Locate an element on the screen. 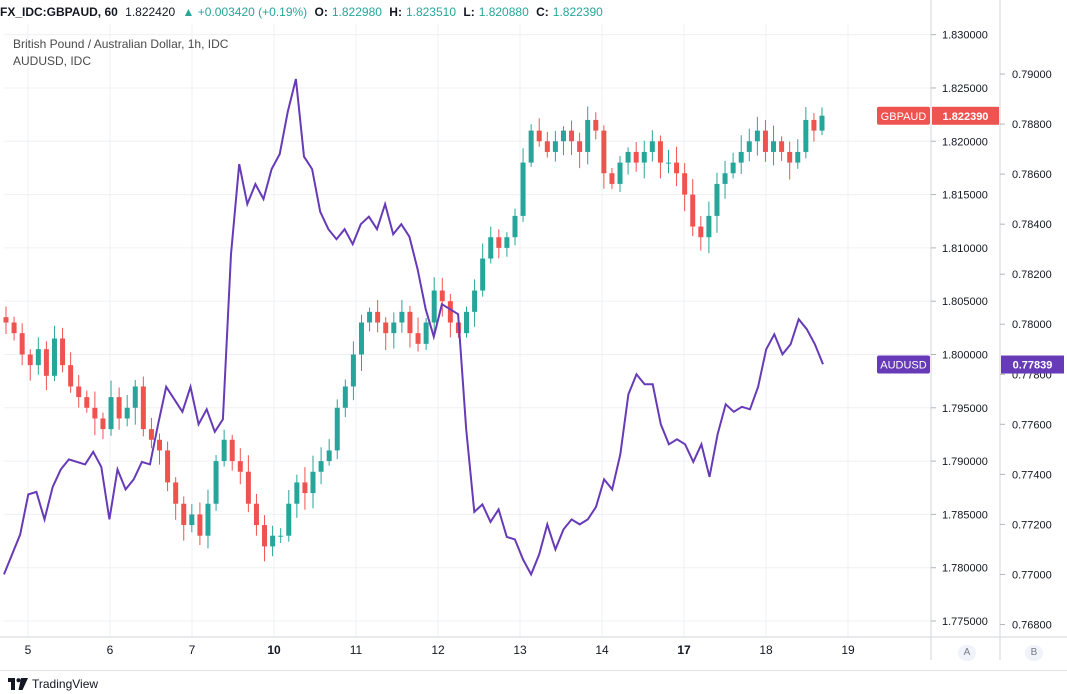 The height and width of the screenshot is (694, 1067). time-tick-label: 6 is located at coordinates (110, 650).